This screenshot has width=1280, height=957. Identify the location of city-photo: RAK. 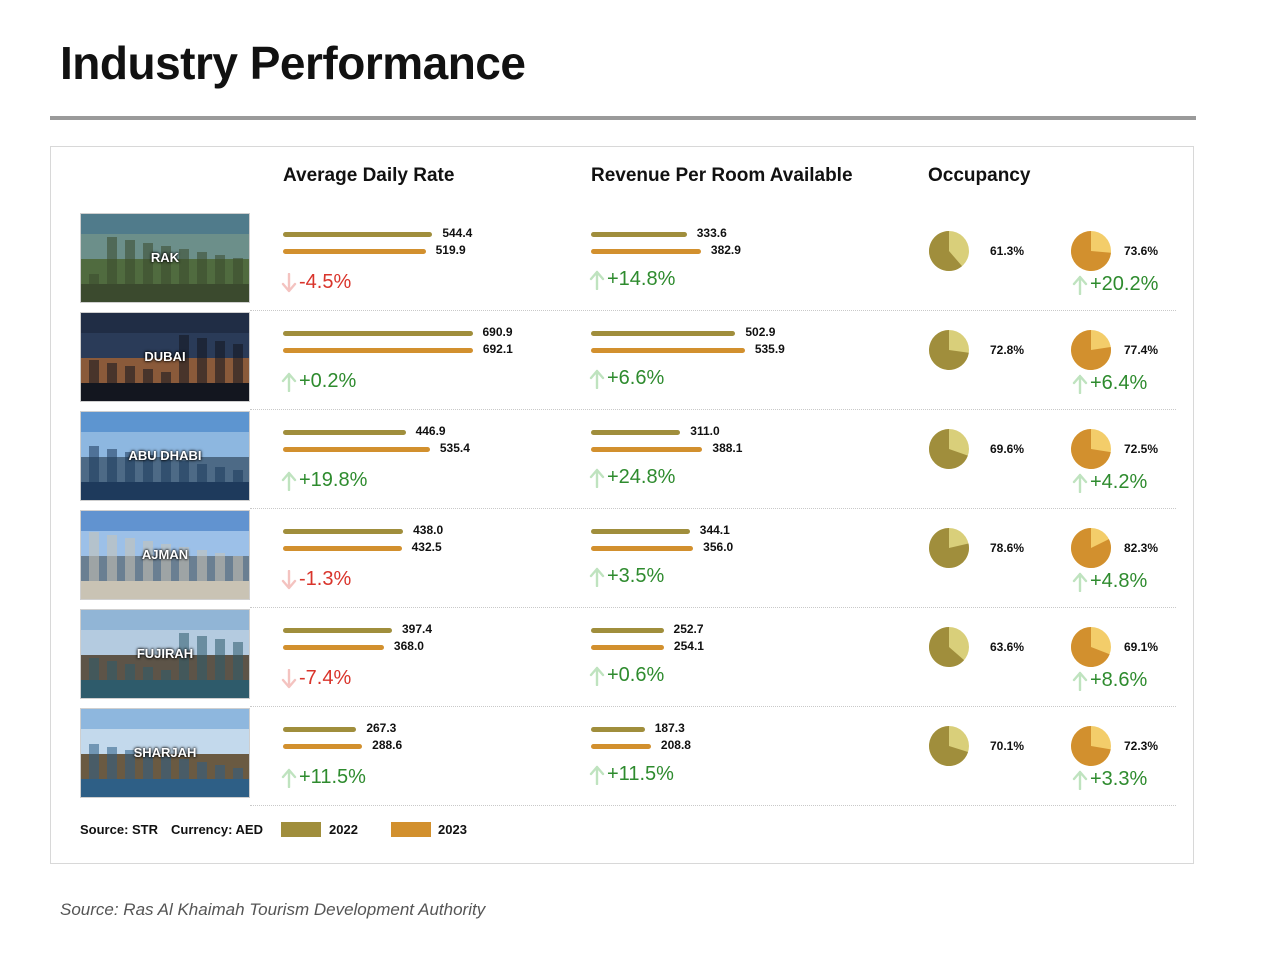
(165, 258).